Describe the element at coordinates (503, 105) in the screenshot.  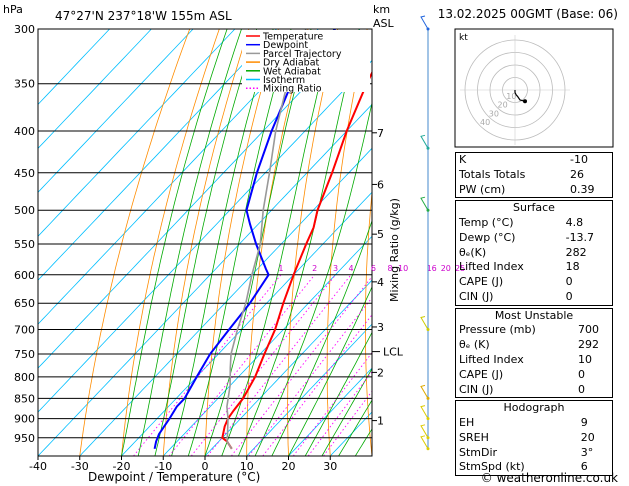
I see `hodograph-ring-label: 20` at that location.